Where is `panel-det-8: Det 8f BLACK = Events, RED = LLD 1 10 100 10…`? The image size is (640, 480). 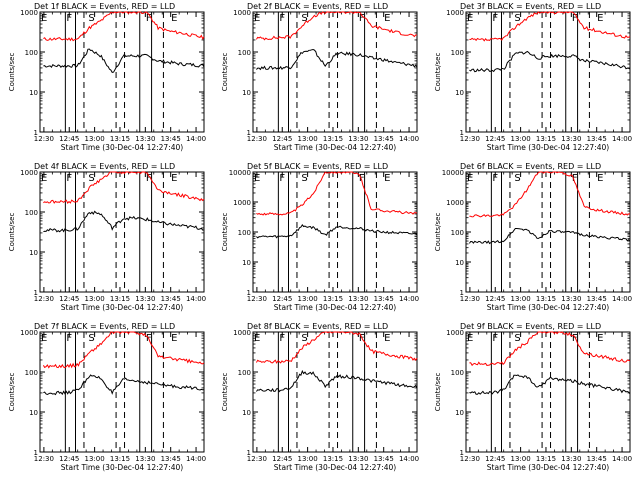
panel-det-8: Det 8f BLACK = Events, RED = LLD 1 10 100 10… is located at coordinates (320, 397).